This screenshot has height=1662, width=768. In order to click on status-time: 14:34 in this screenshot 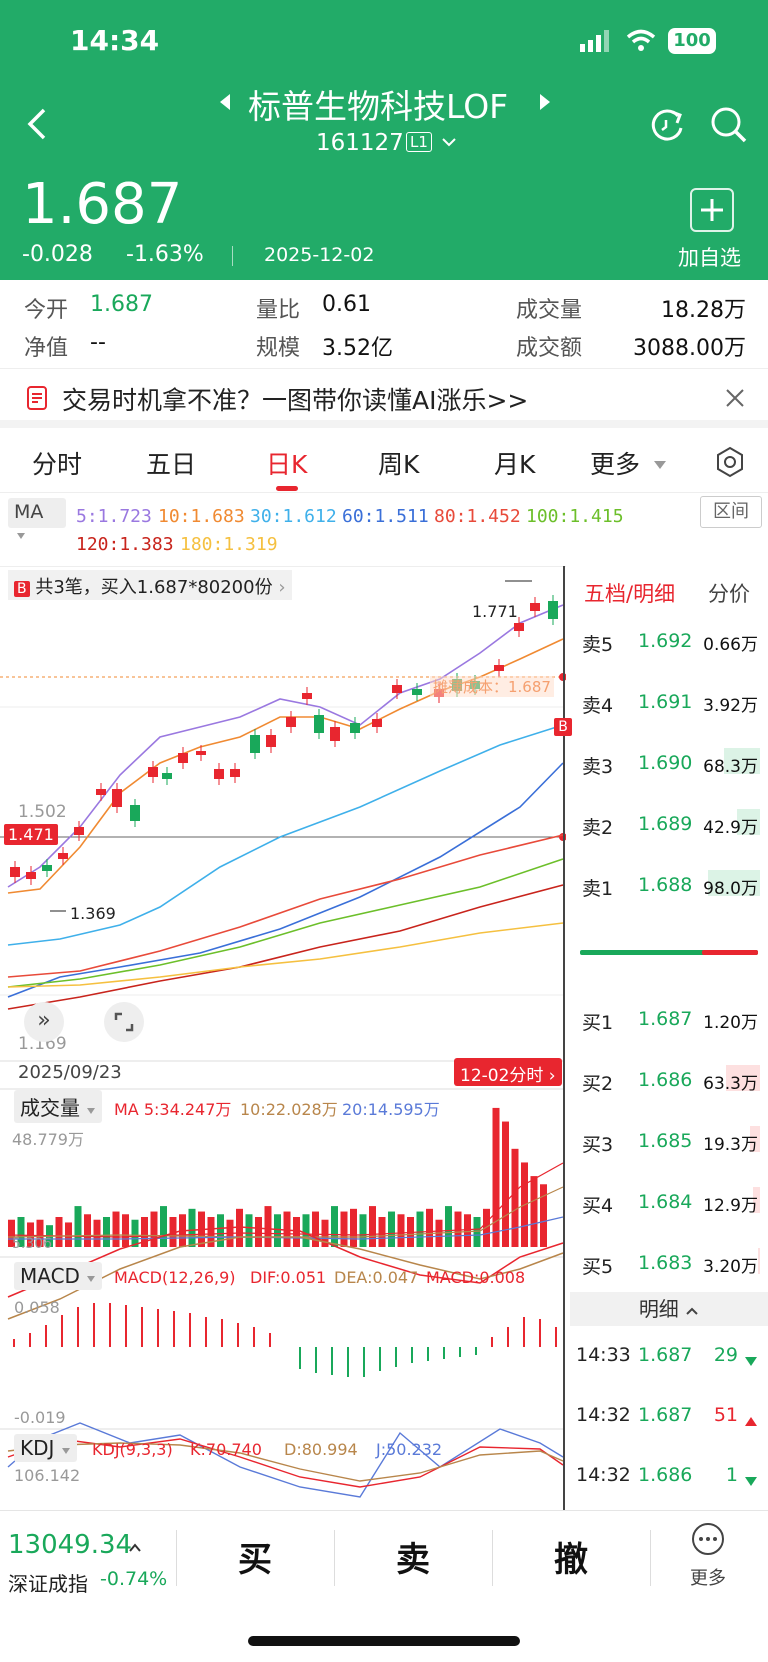, I will do `click(115, 40)`.